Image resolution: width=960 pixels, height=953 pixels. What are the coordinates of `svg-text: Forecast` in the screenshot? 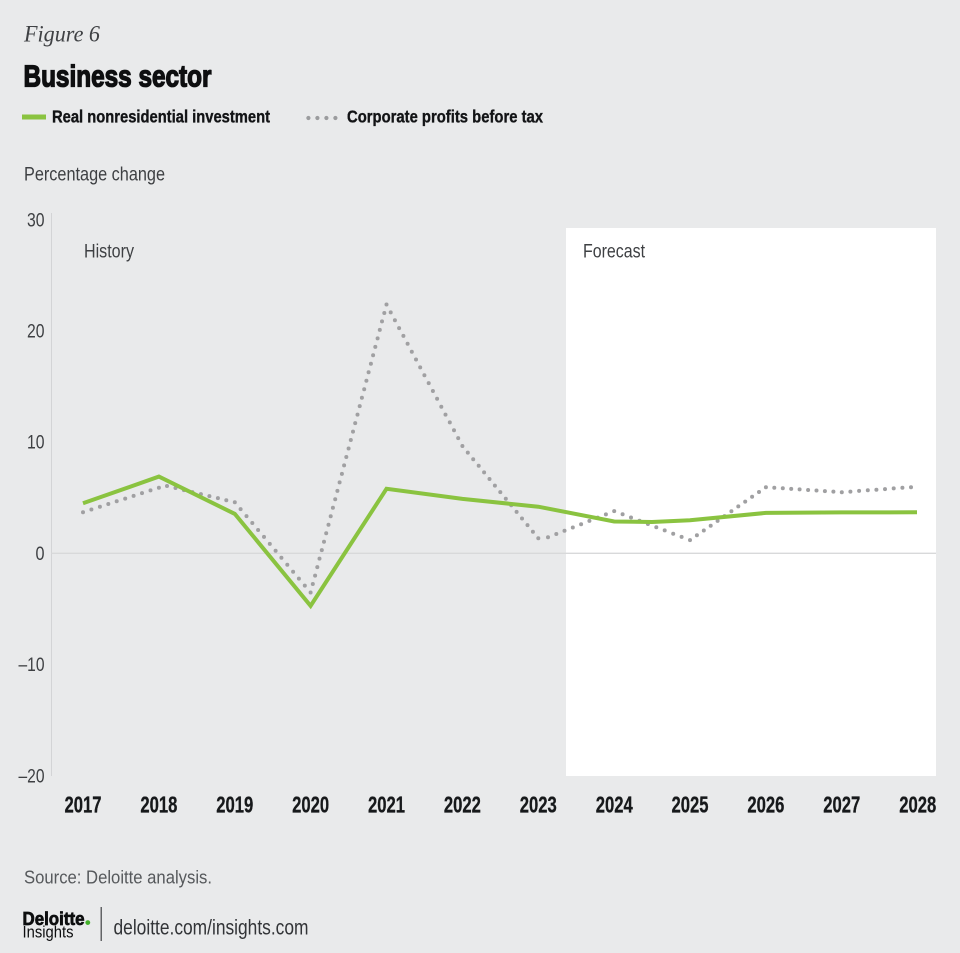 It's located at (614, 252).